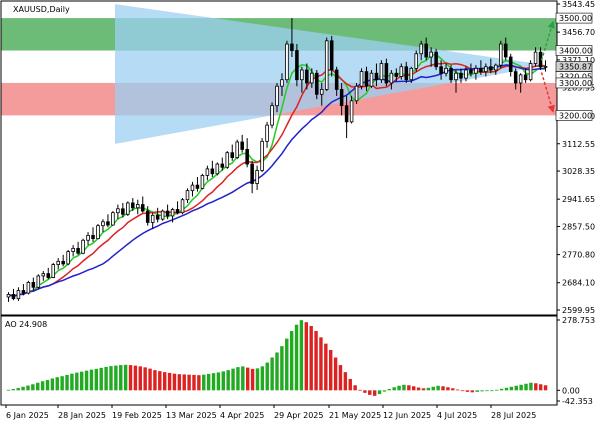 The width and height of the screenshot is (596, 425). I want to click on price-tick-label: 2599.95, so click(578, 310).